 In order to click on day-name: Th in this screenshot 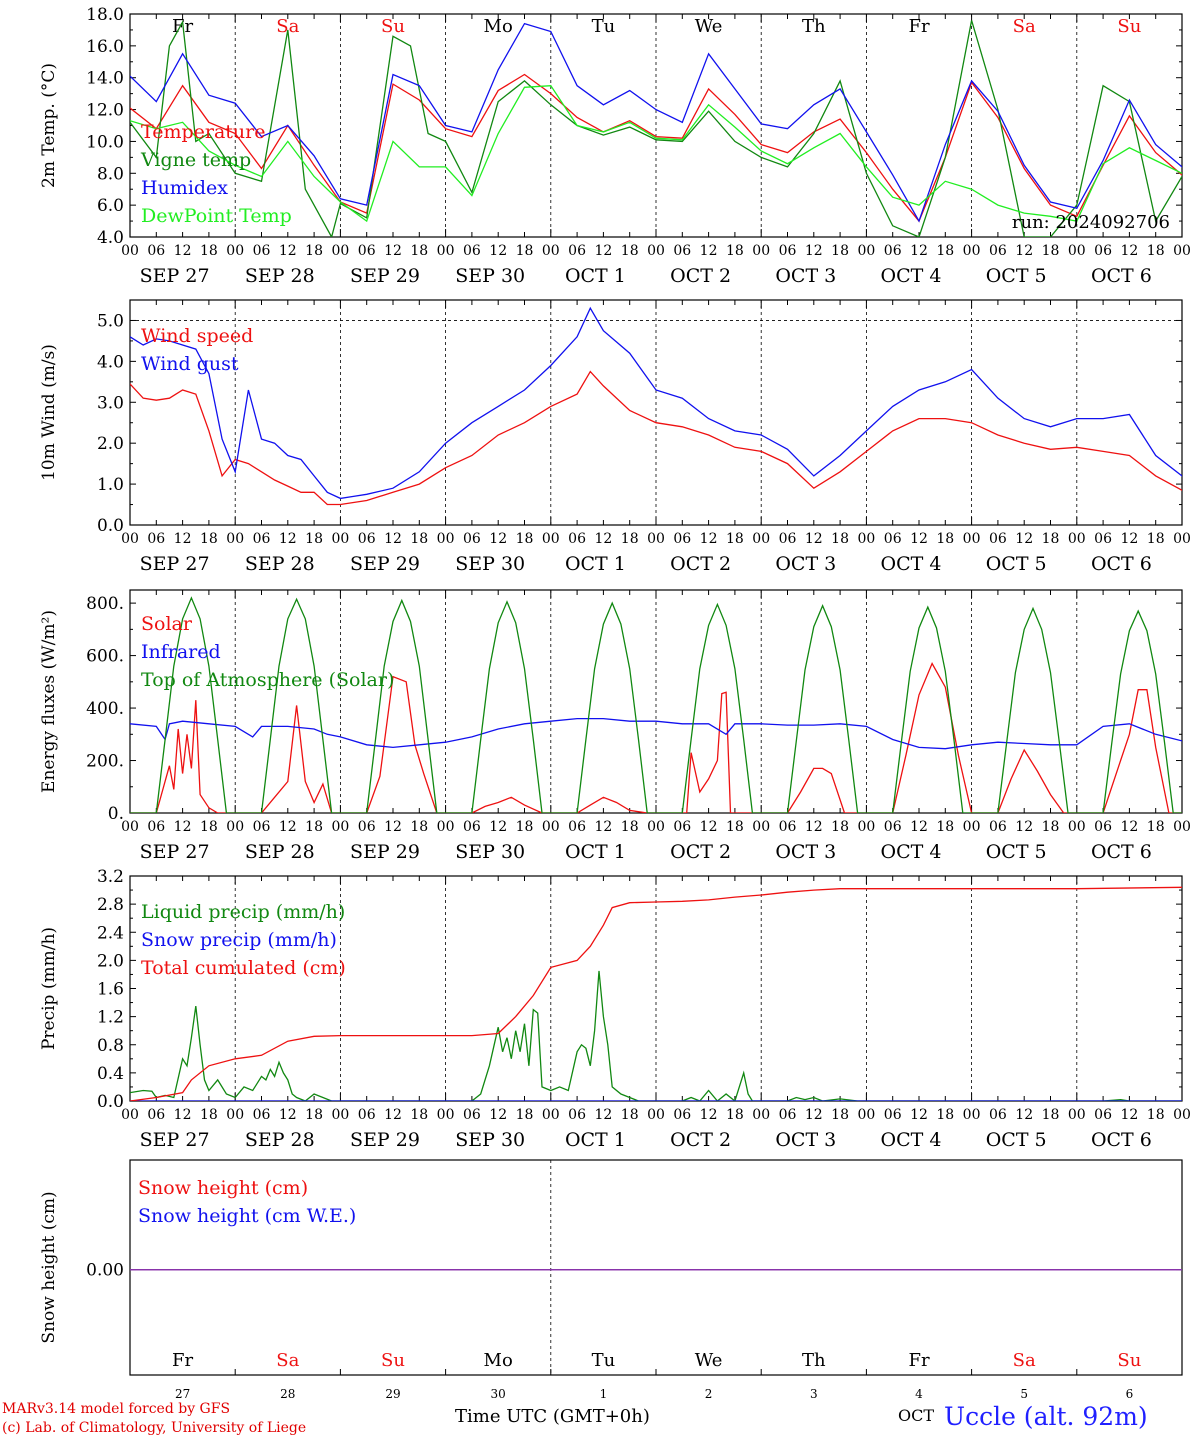, I will do `click(814, 1360)`.